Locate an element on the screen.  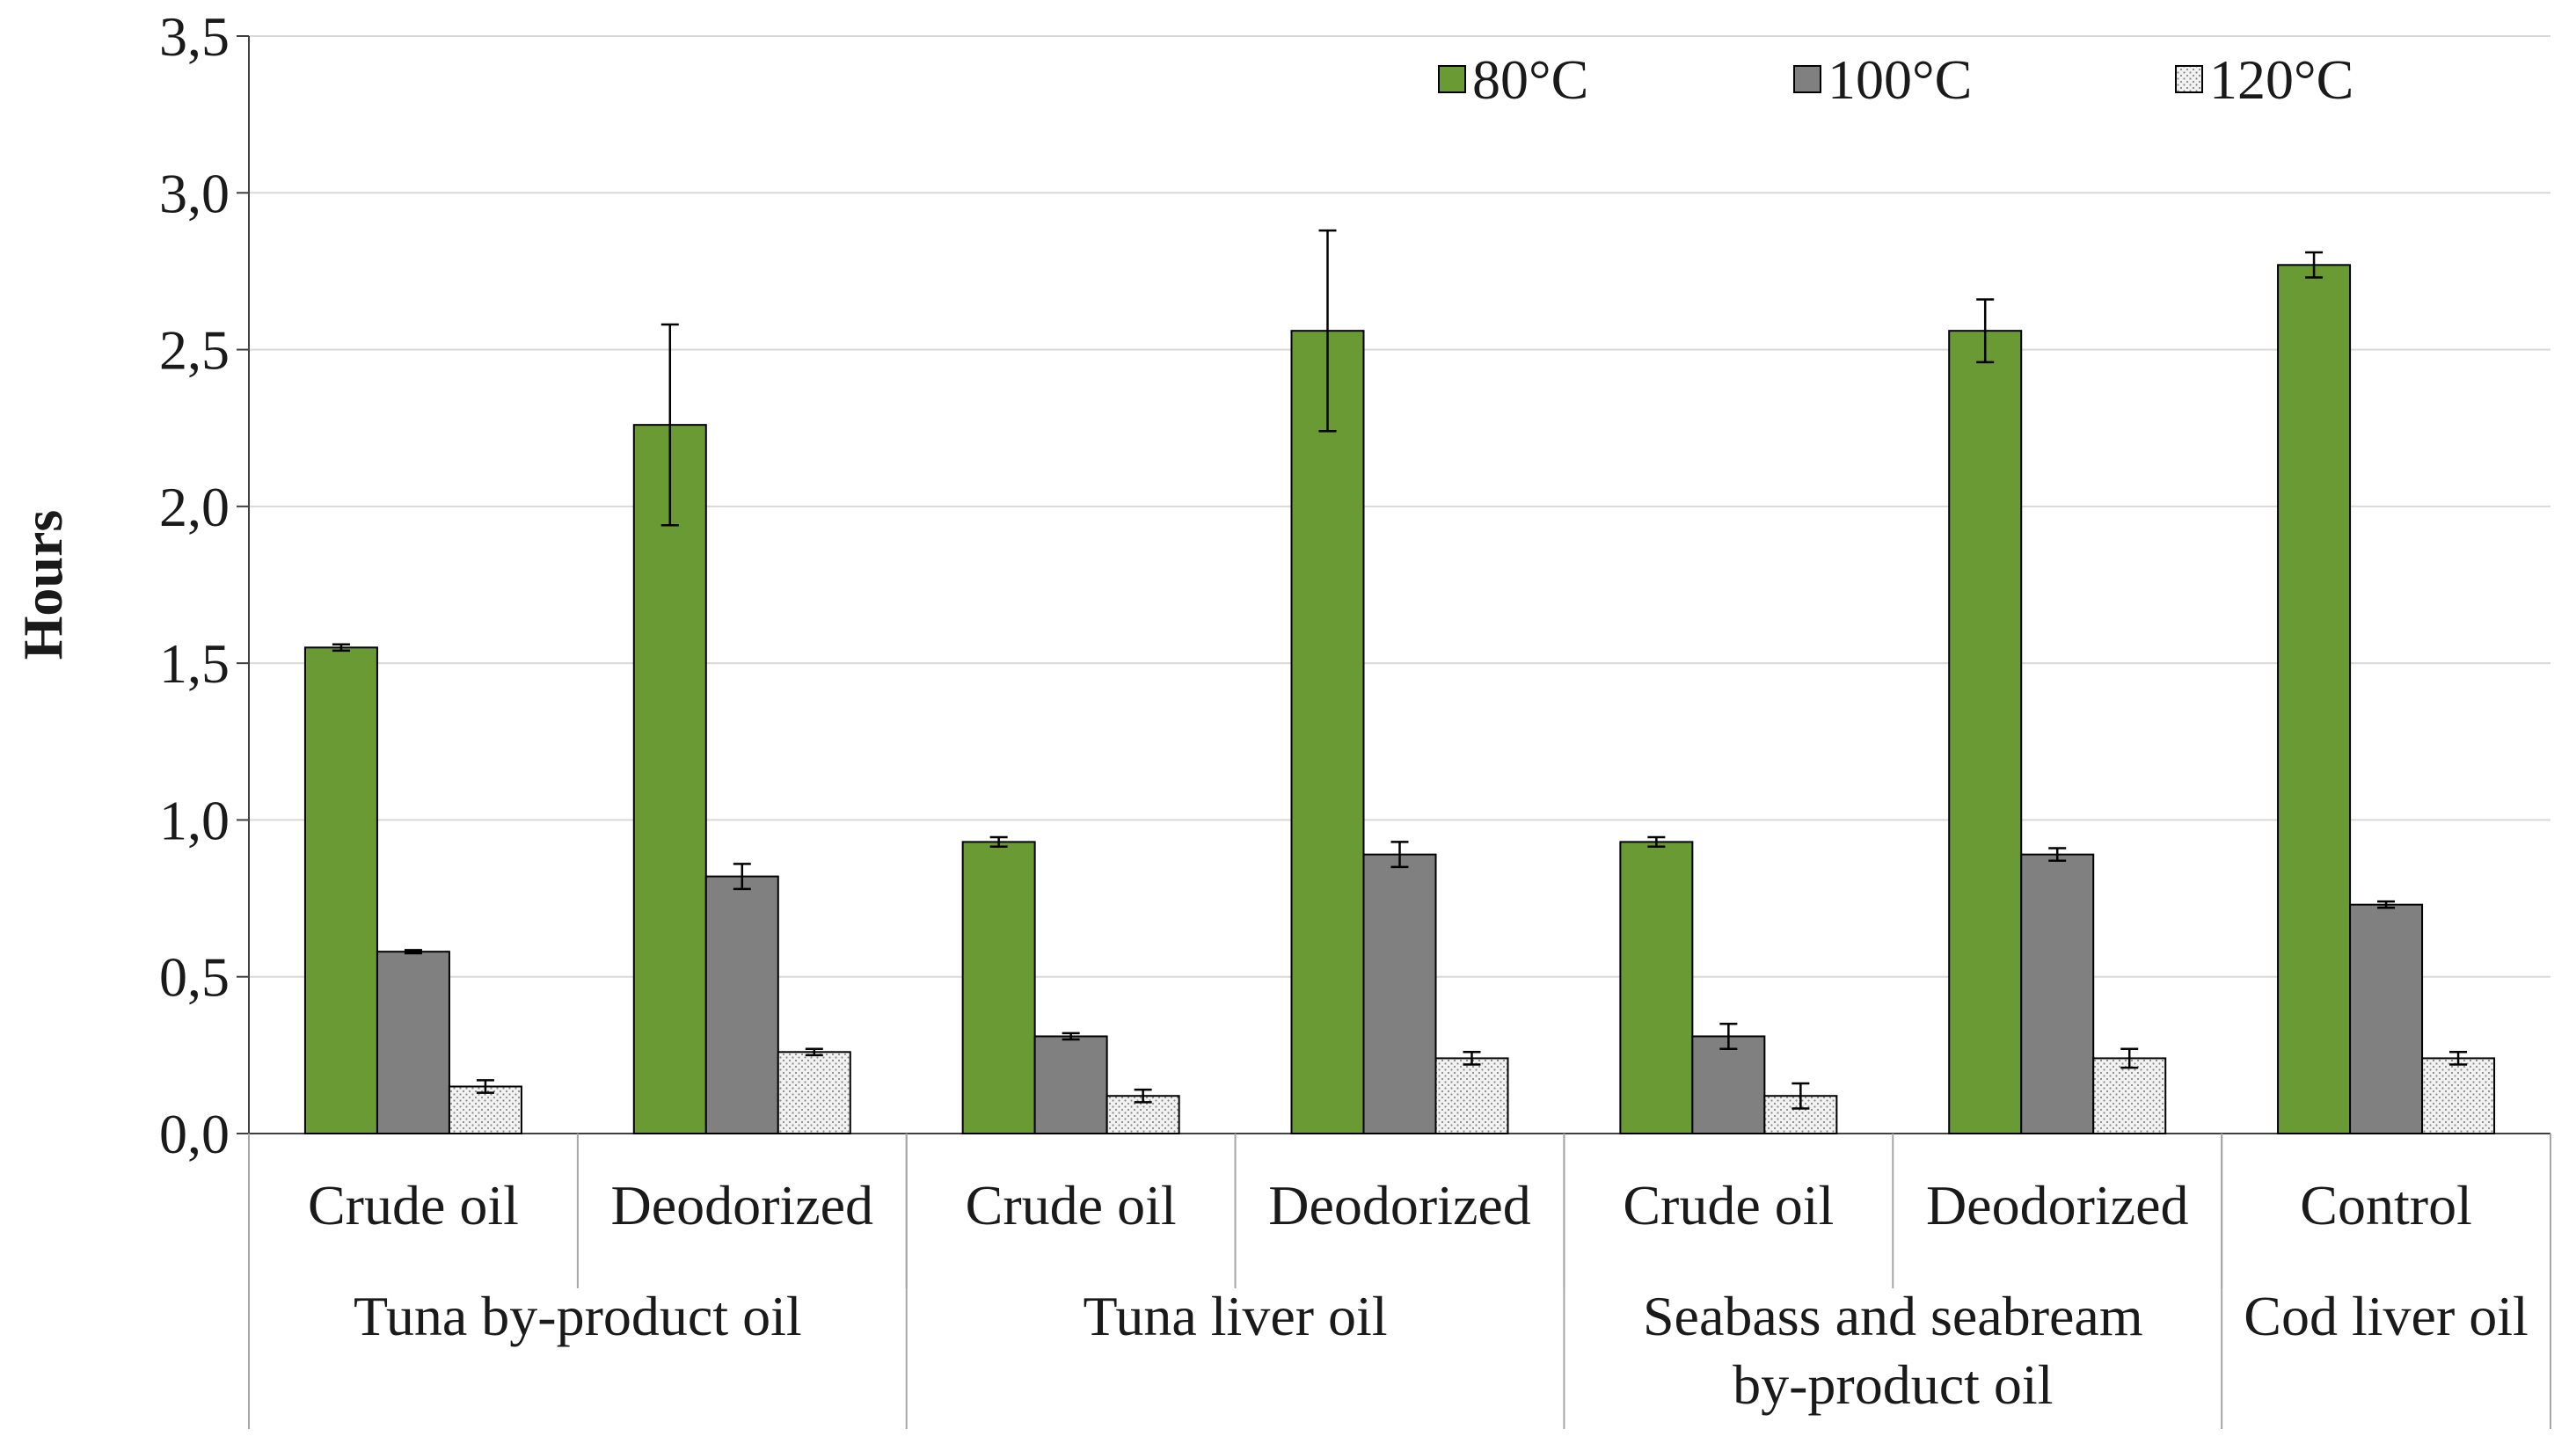
y-tick-label: 1,5 is located at coordinates (194, 663).